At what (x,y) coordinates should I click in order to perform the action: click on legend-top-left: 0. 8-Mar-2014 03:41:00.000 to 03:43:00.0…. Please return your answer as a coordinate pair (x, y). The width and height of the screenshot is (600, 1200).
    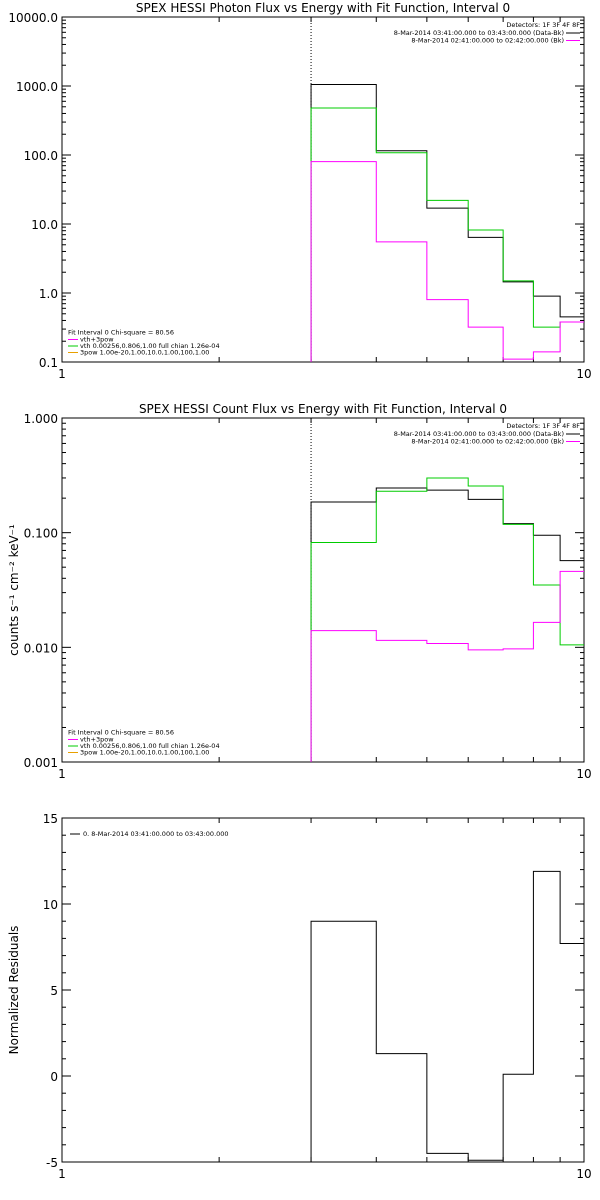
    Looking at the image, I should click on (149, 834).